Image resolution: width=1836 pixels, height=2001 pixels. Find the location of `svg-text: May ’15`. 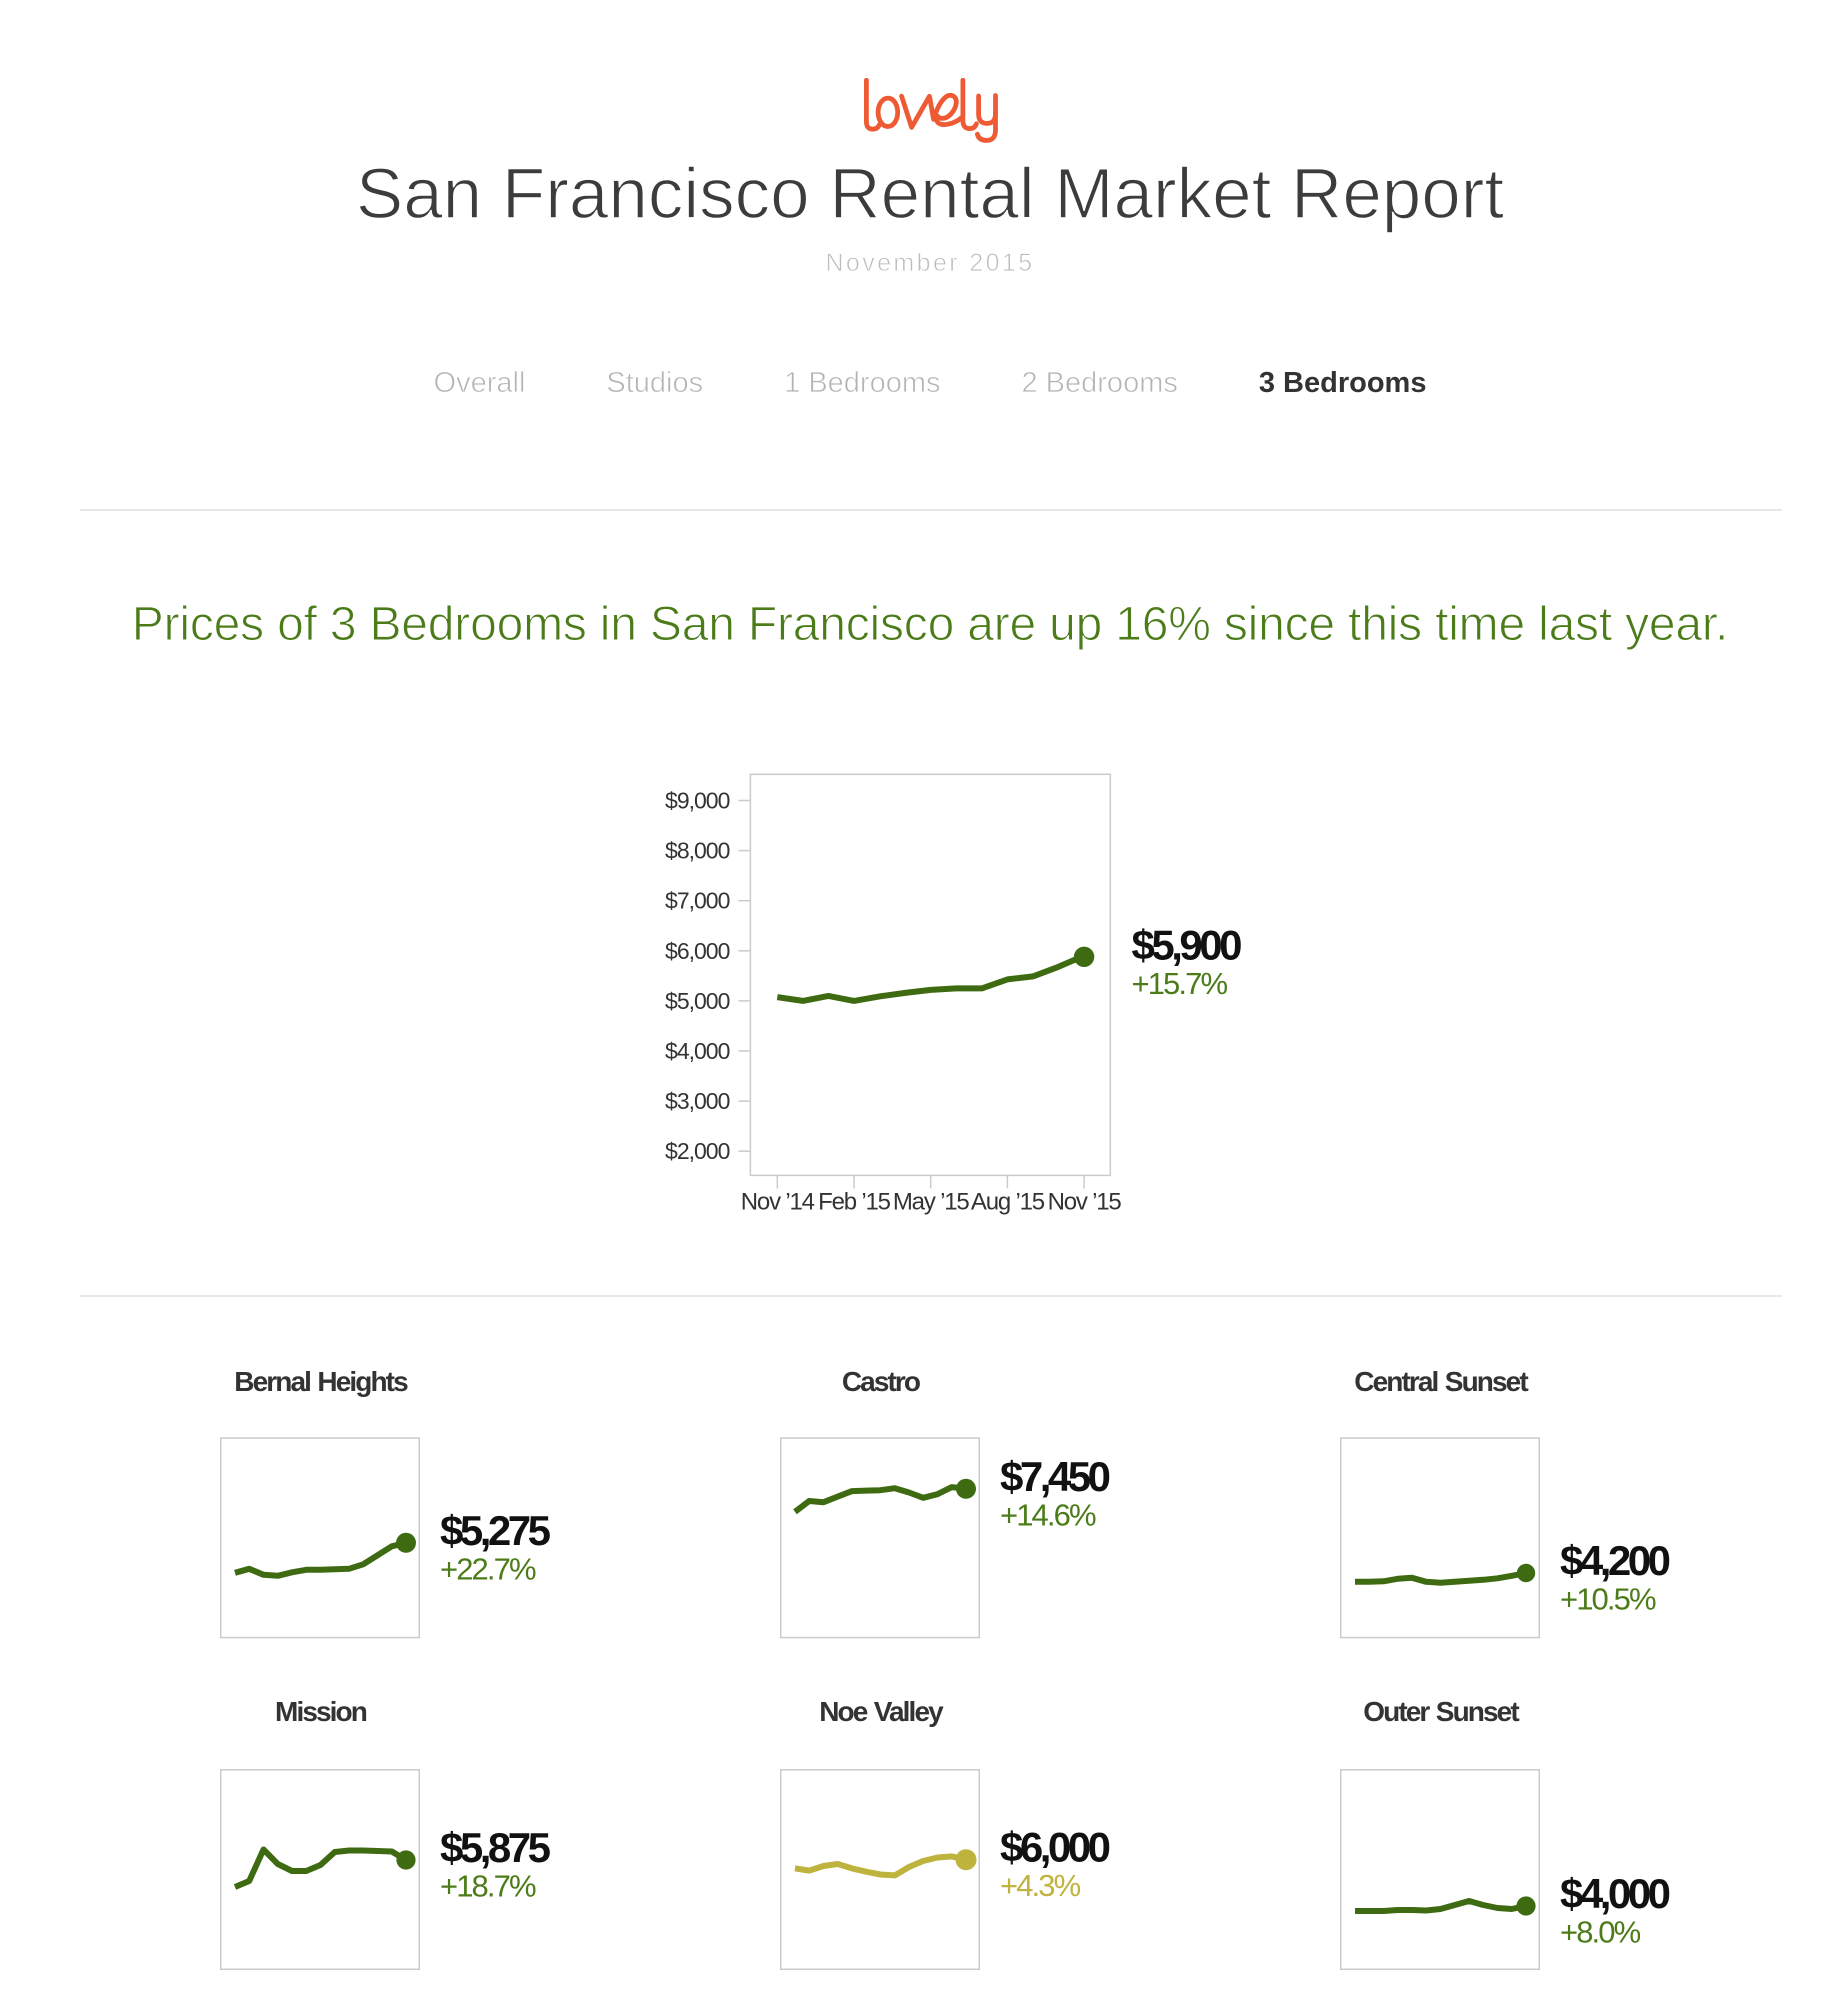

svg-text: May ’15 is located at coordinates (931, 1202).